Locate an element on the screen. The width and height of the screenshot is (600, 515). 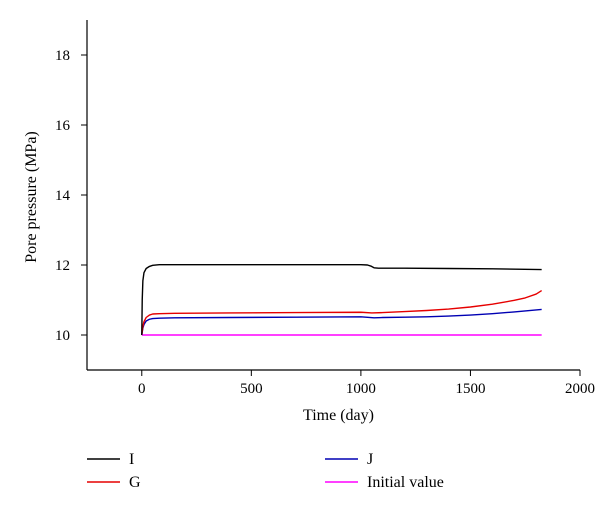
y-tick-label: 16 is located at coordinates (63, 126).